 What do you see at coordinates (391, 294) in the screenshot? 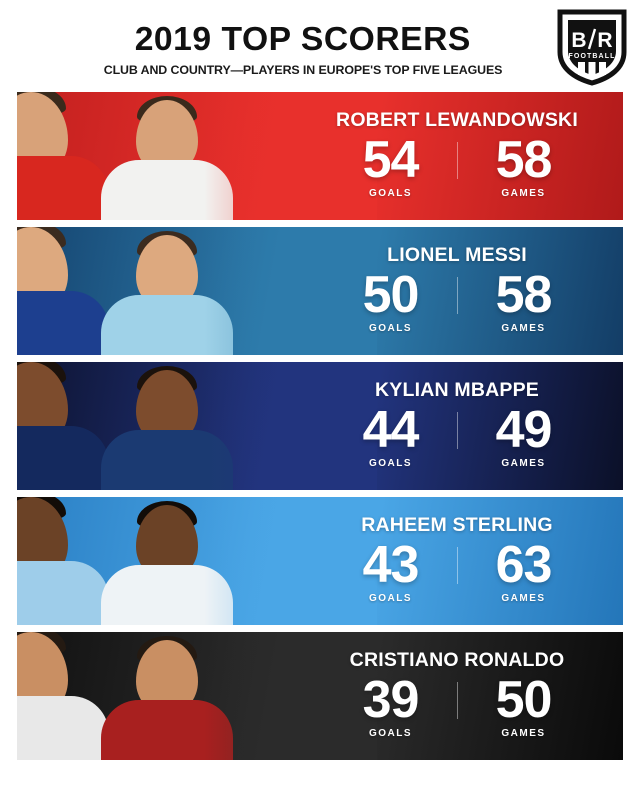
I see `goals-value: 50` at bounding box center [391, 294].